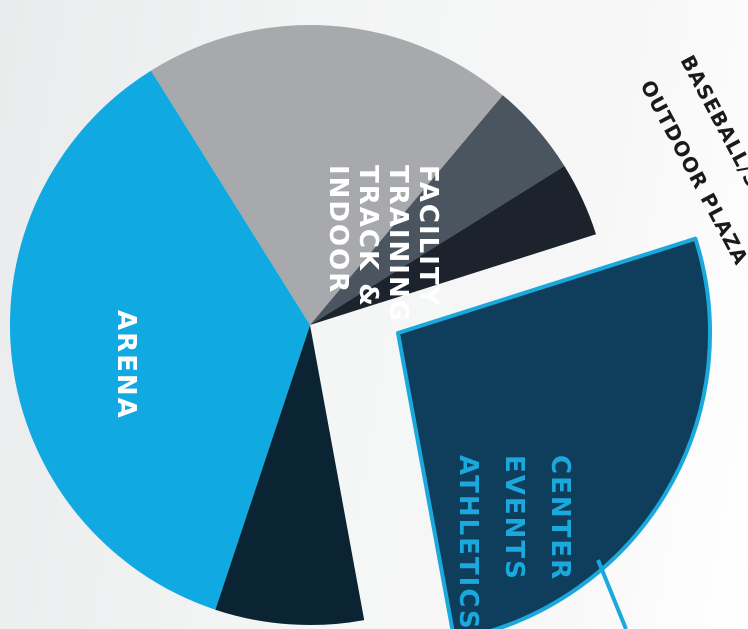 This screenshot has width=748, height=629. Describe the element at coordinates (453, 245) in the screenshot. I see `pie-slice-baseball-softball` at that location.